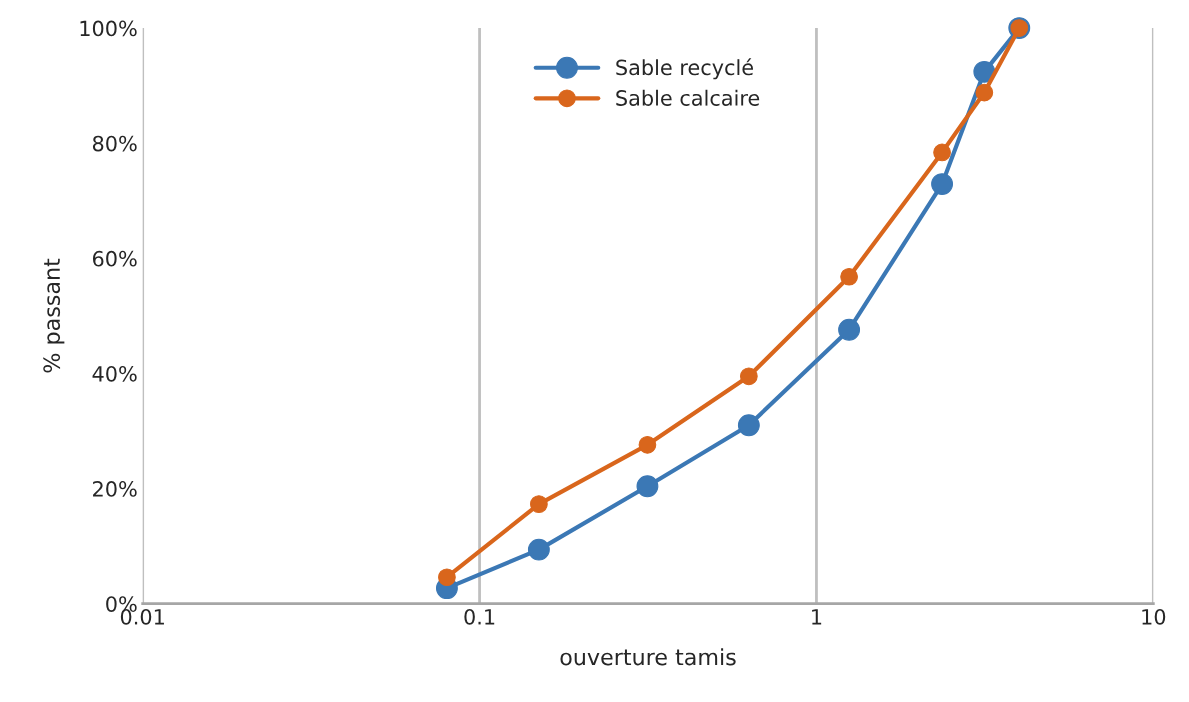  I want to click on legend-label: Sable calcaire, so click(688, 97).